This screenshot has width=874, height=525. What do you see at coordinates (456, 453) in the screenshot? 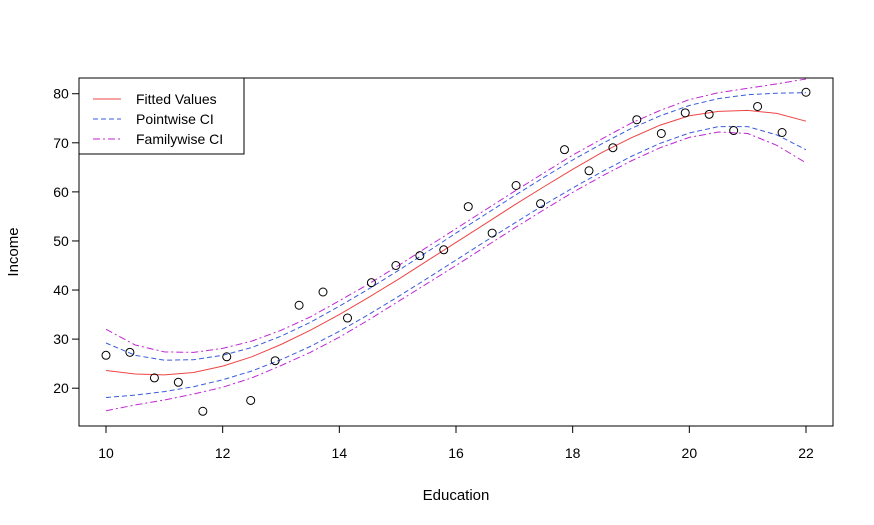
I see `x-tick-label: 16` at bounding box center [456, 453].